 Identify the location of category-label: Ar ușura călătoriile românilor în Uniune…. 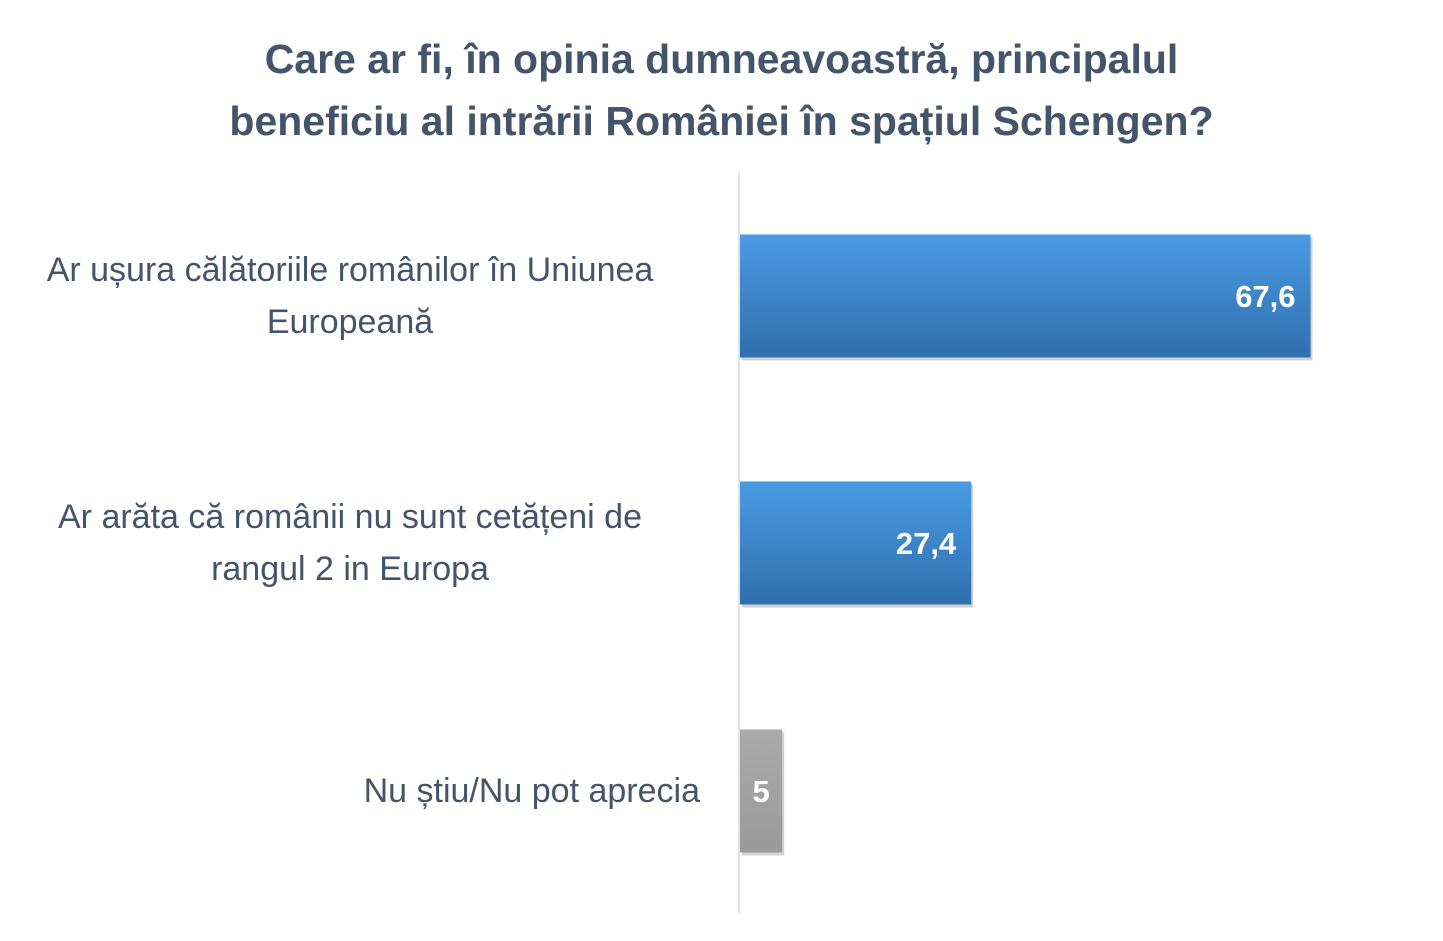
(350, 296).